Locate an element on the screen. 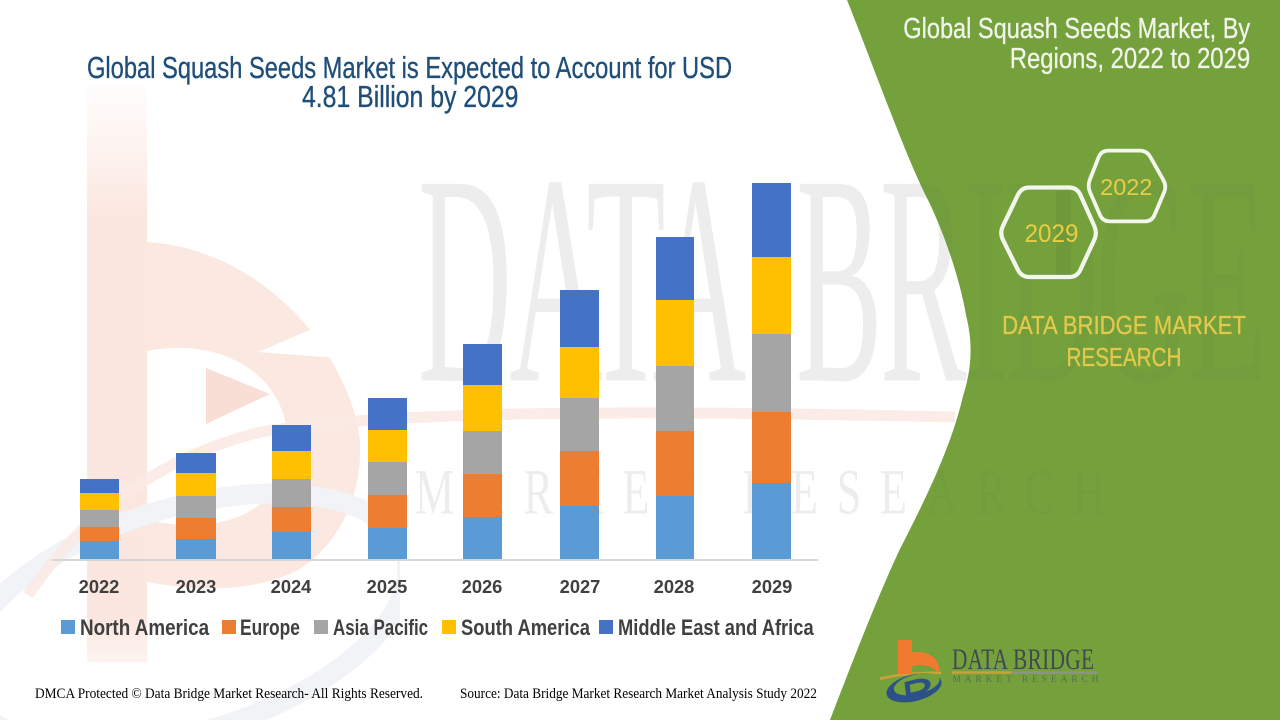 Image resolution: width=1280 pixels, height=720 pixels. svg-text: 2029 is located at coordinates (1052, 234).